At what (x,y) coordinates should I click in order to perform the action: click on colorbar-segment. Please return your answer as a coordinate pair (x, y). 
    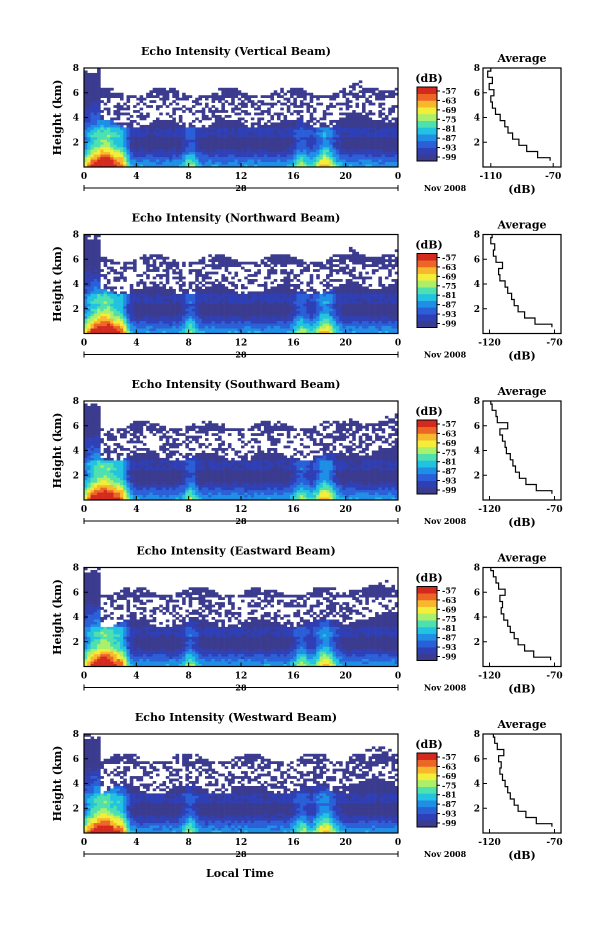
    Looking at the image, I should click on (427, 270).